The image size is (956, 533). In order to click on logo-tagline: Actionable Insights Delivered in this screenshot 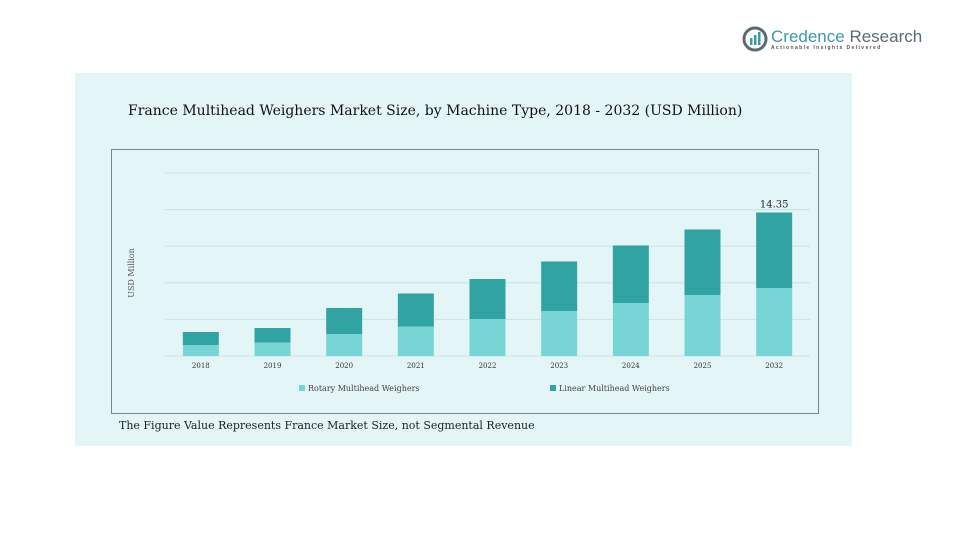, I will do `click(826, 47)`.